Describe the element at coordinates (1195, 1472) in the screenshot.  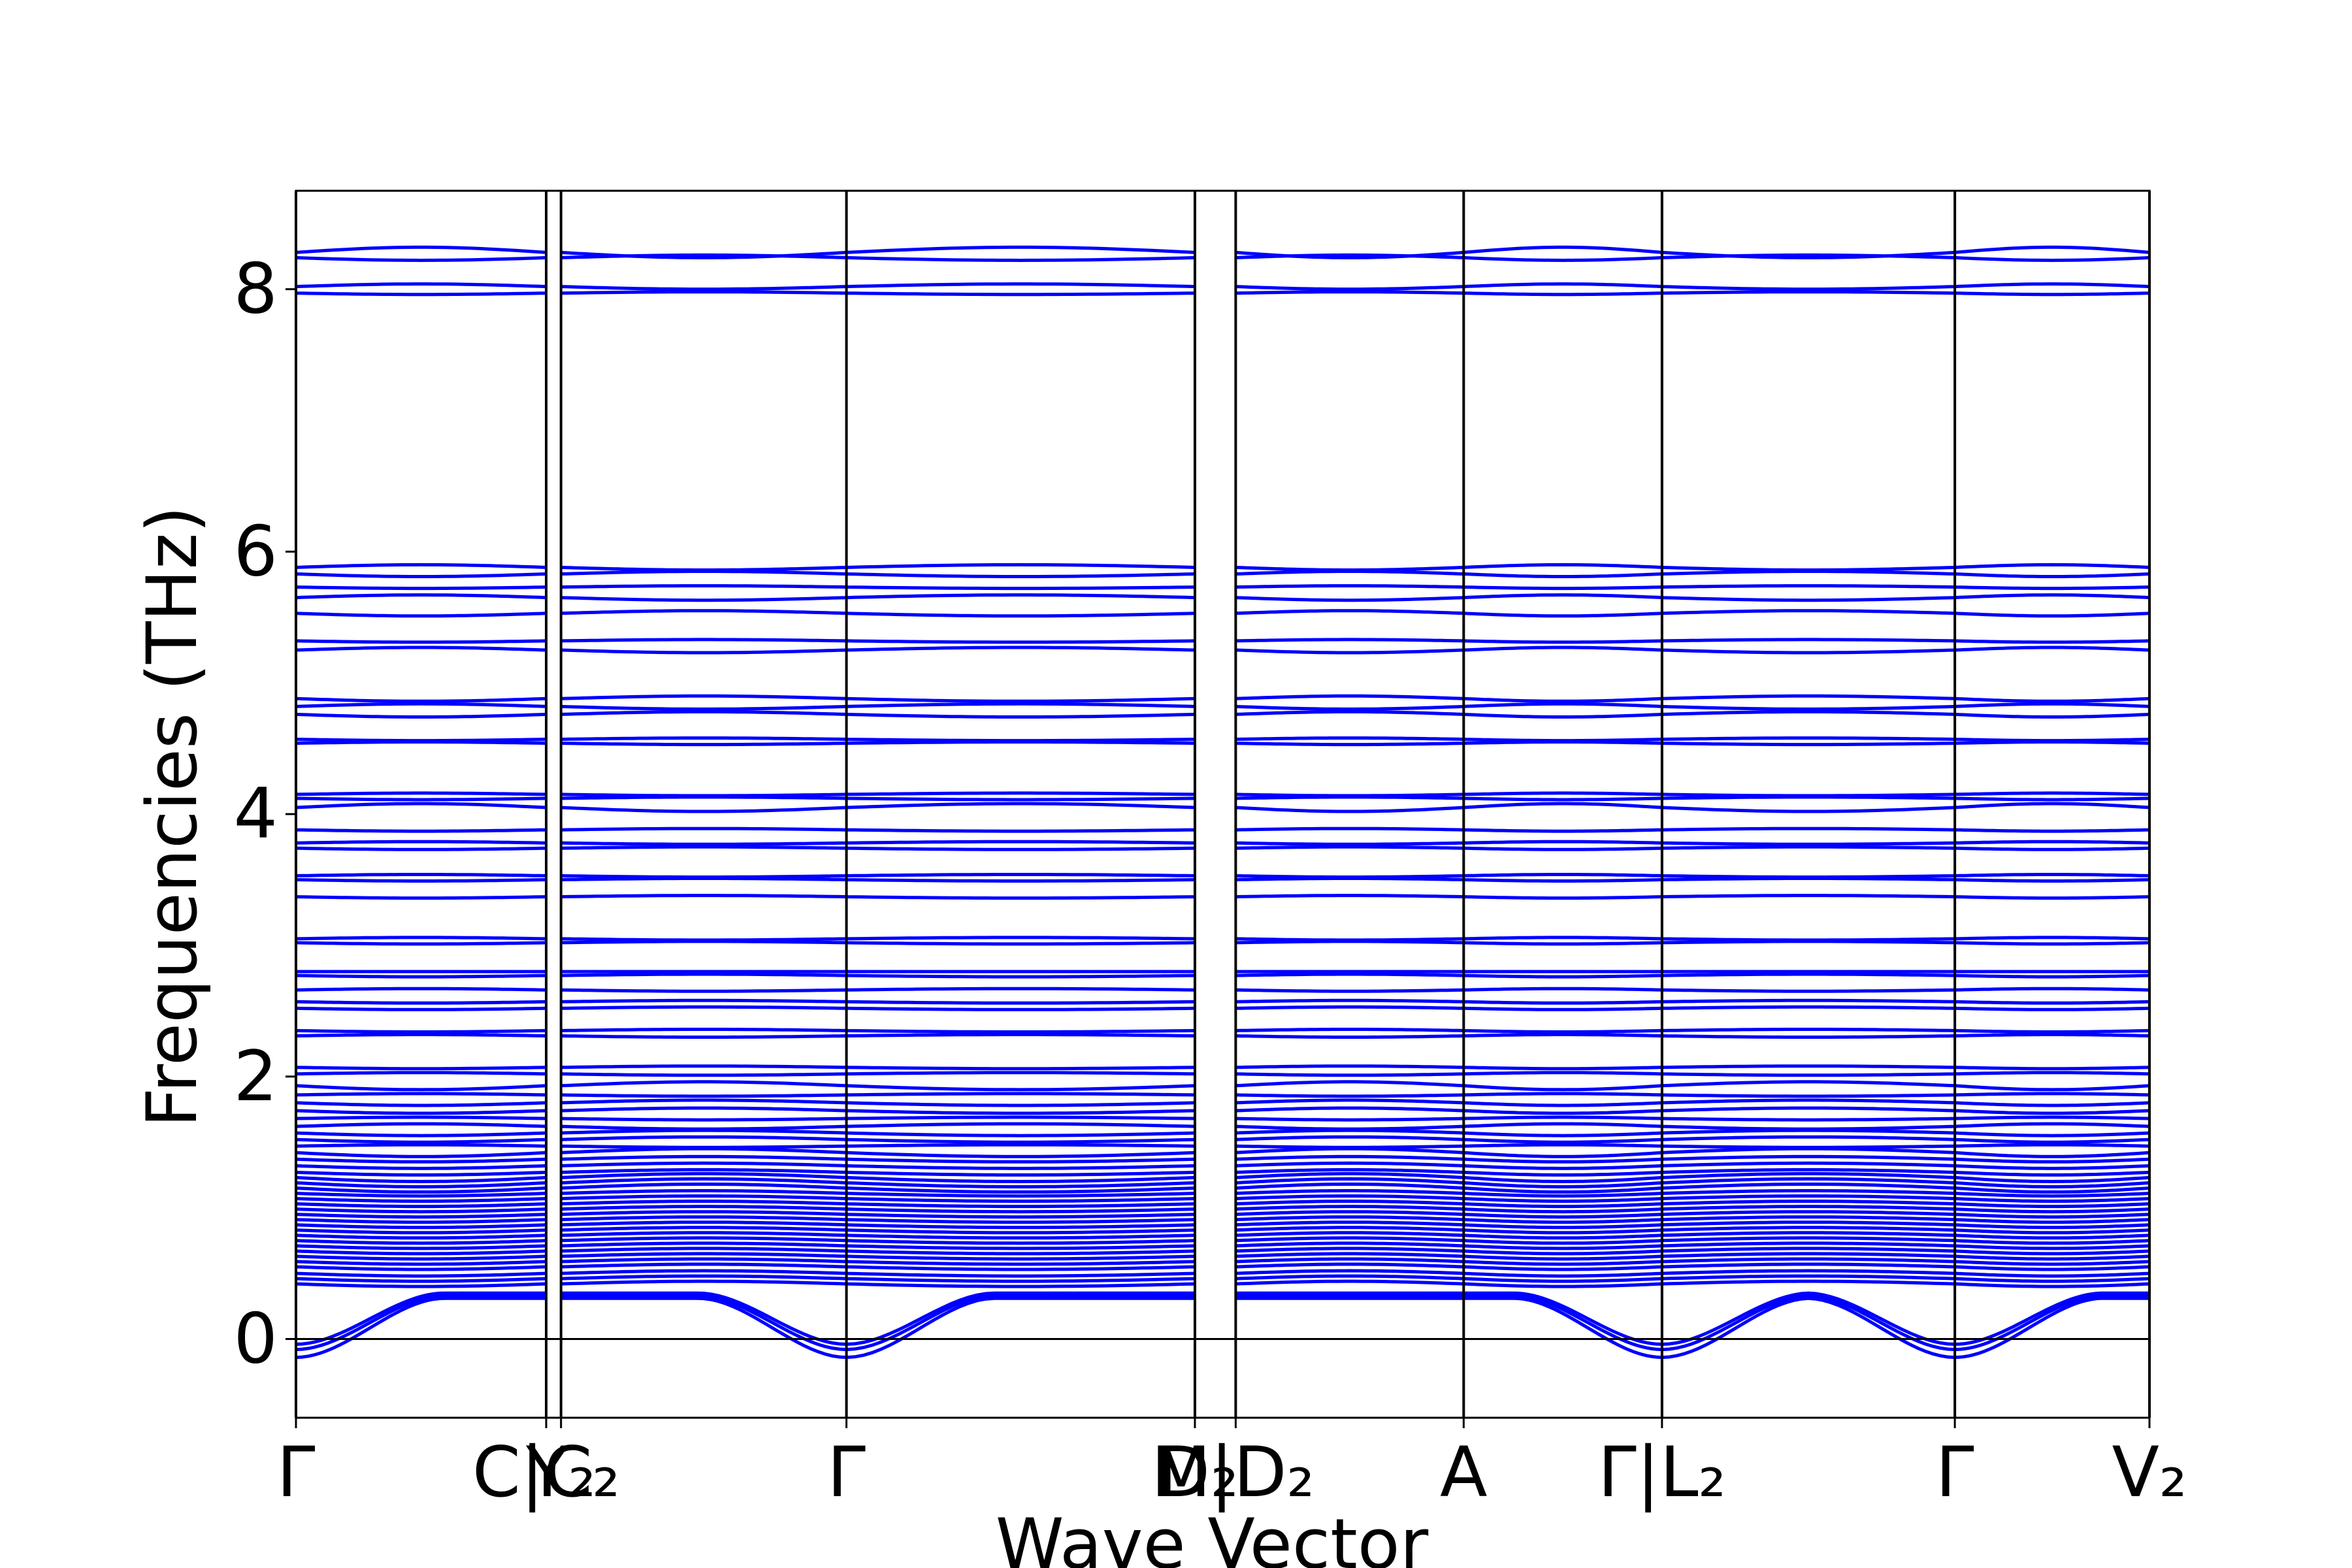
I see `x-tick-label: M₂` at that location.